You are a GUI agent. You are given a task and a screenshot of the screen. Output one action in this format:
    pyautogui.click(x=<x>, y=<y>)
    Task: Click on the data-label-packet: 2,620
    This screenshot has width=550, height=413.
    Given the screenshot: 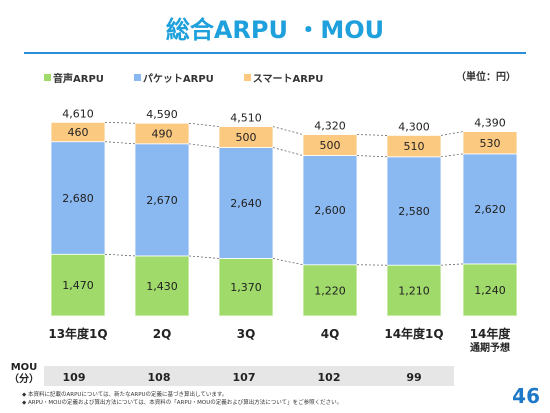 What is the action you would take?
    pyautogui.click(x=490, y=209)
    